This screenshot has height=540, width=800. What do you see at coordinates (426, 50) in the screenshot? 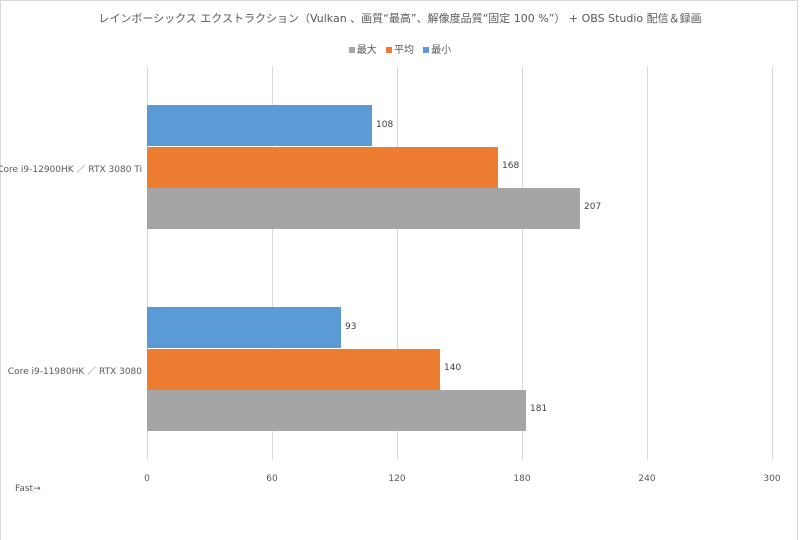
I see `legend-swatch-min` at bounding box center [426, 50].